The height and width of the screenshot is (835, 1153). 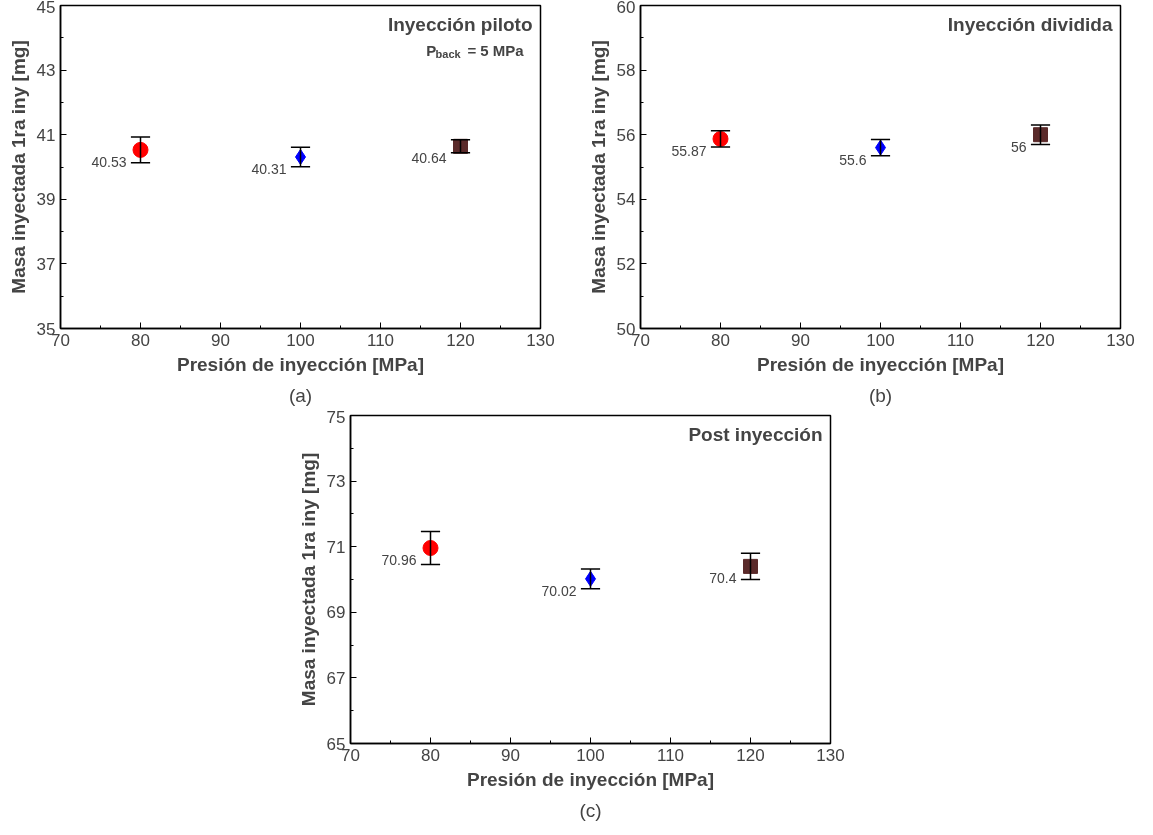 What do you see at coordinates (46, 200) in the screenshot?
I see `y-tick-label: 39` at bounding box center [46, 200].